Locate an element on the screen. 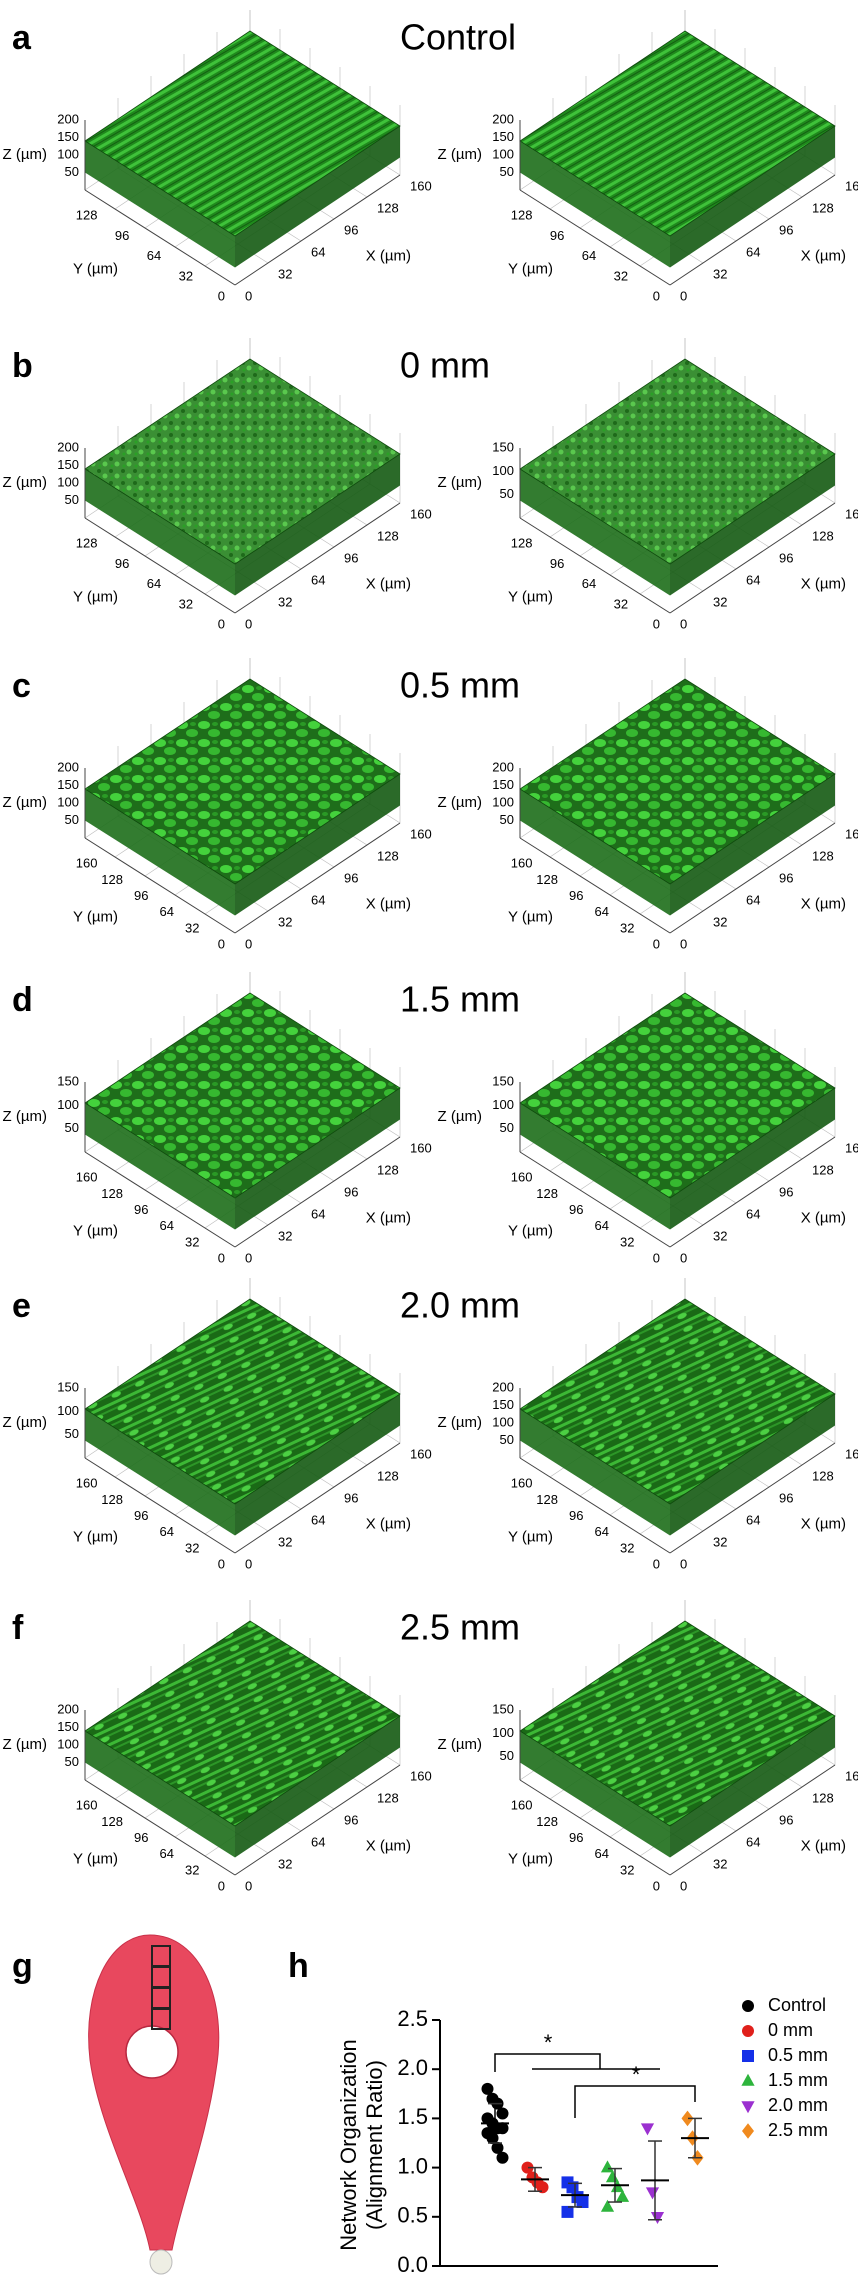 This screenshot has height=2296, width=858. legend-label: 0.5 mm is located at coordinates (798, 2055).